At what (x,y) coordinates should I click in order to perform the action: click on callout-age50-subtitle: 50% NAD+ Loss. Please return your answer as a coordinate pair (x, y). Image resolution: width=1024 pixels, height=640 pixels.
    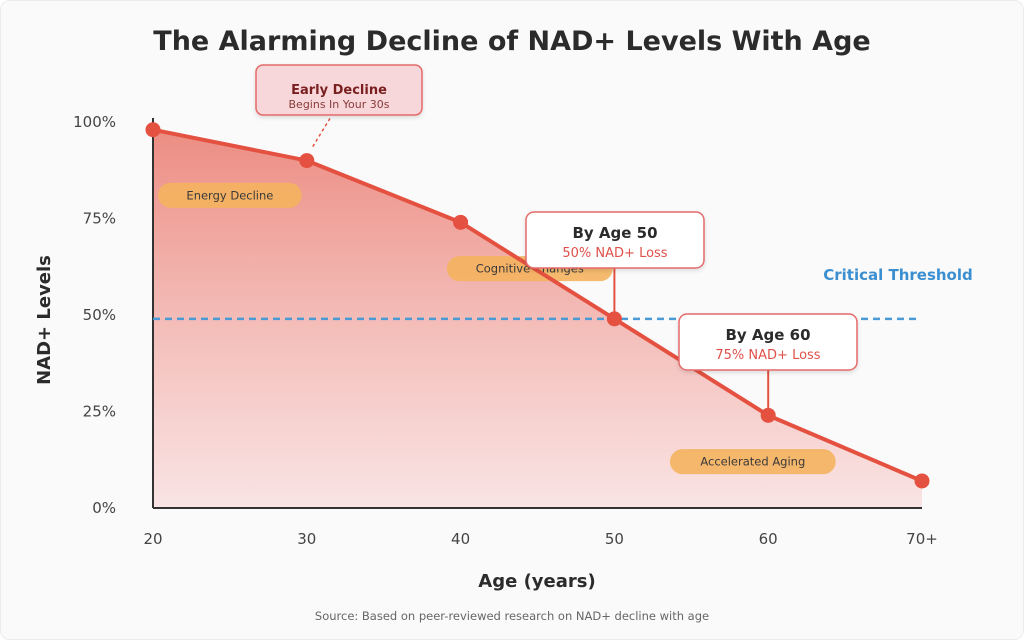
    Looking at the image, I should click on (614, 253).